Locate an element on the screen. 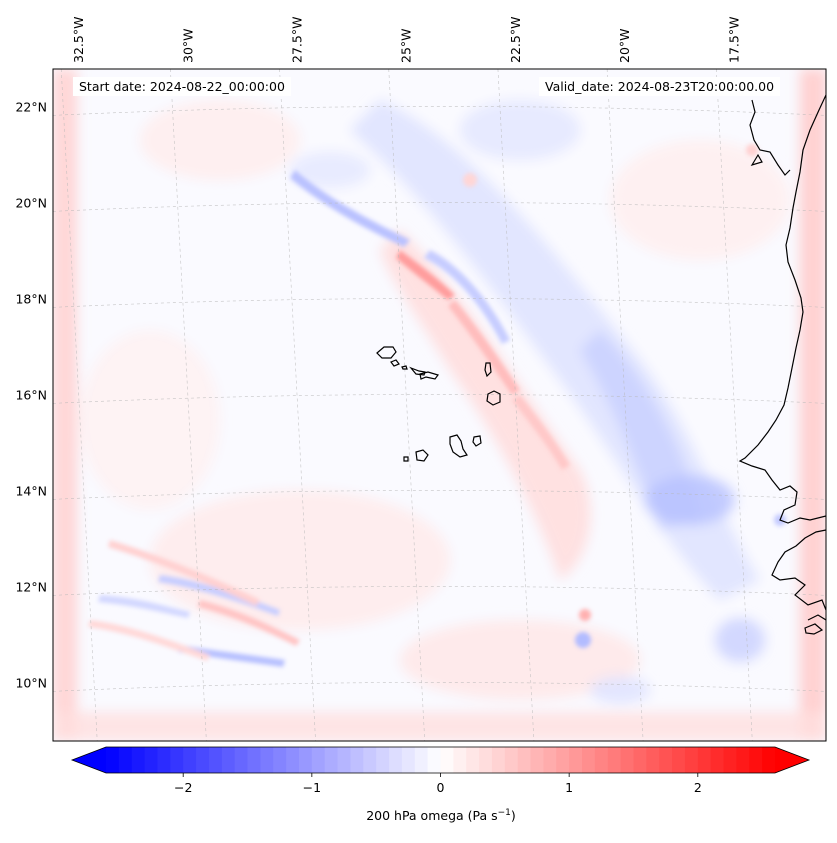  island-fogo is located at coordinates (422, 455).